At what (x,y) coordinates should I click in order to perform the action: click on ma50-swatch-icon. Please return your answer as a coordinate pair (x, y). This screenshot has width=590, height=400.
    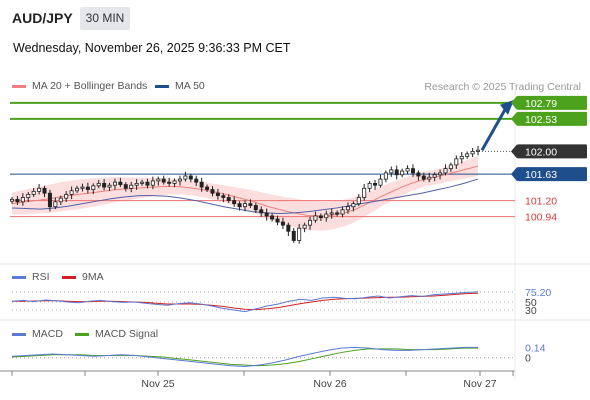
    Looking at the image, I should click on (162, 86).